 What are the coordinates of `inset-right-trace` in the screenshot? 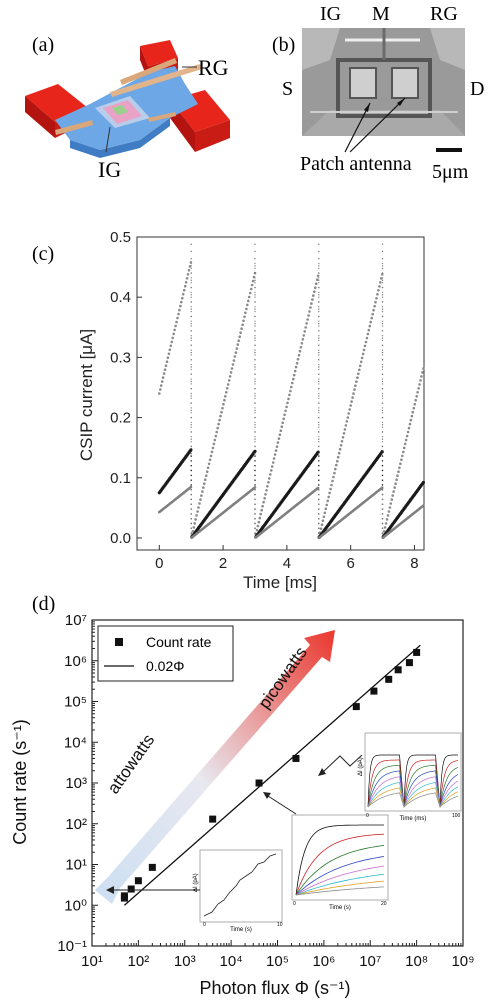 It's located at (413, 789).